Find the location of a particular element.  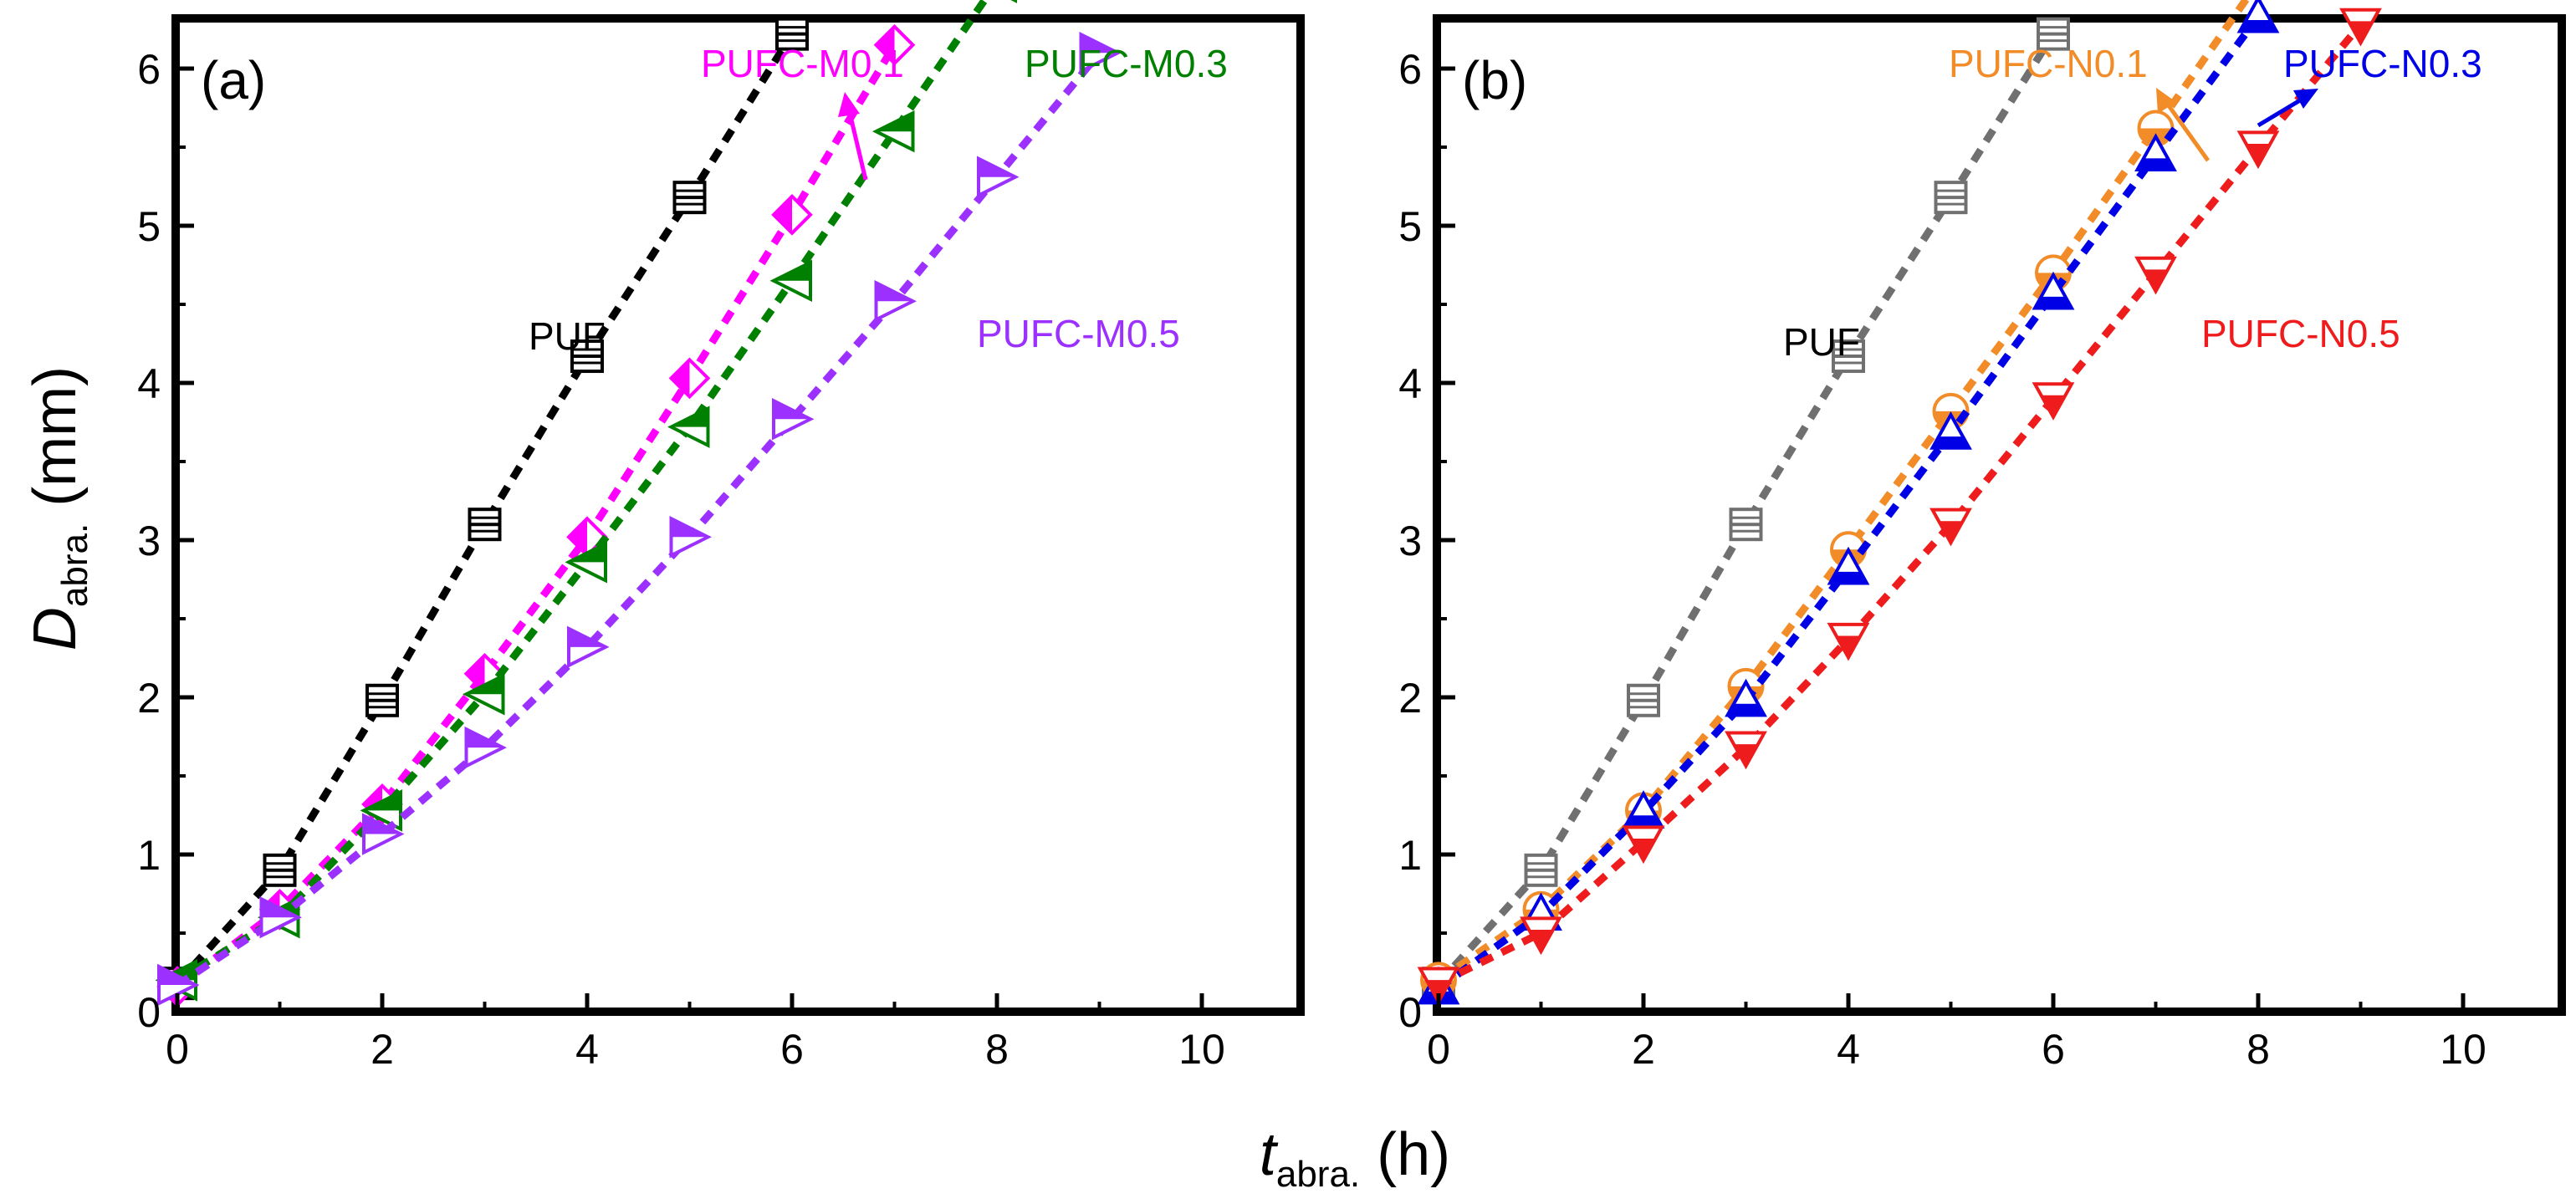

label-pufc-m05: PUFC-M0.5 is located at coordinates (1078, 334).